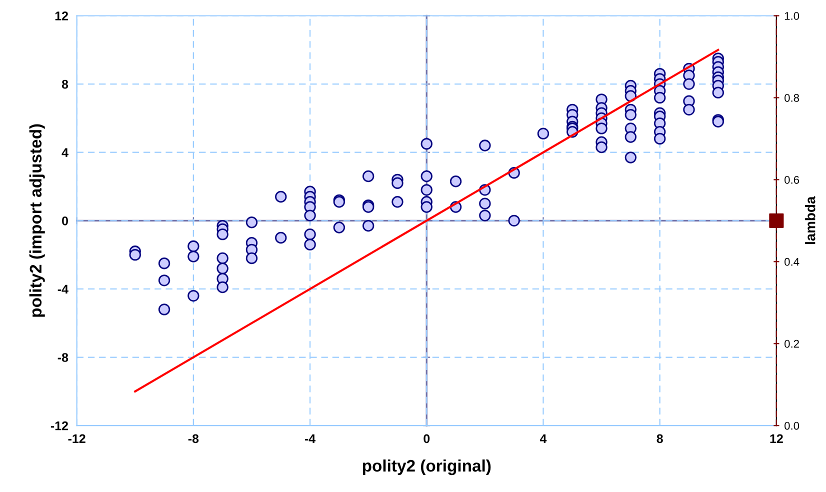 This screenshot has height=492, width=826. What do you see at coordinates (427, 439) in the screenshot?
I see `x-tick-label: 0` at bounding box center [427, 439].